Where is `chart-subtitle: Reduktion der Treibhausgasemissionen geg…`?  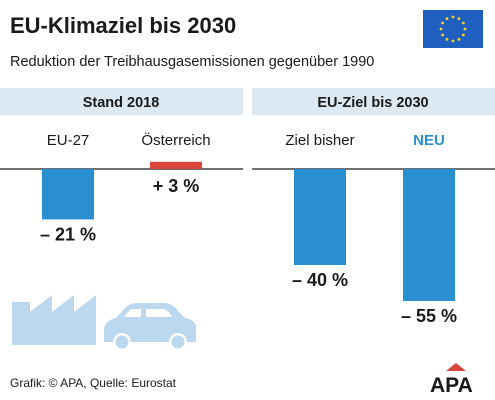
chart-subtitle: Reduktion der Treibhausgasemissionen geg… is located at coordinates (192, 62).